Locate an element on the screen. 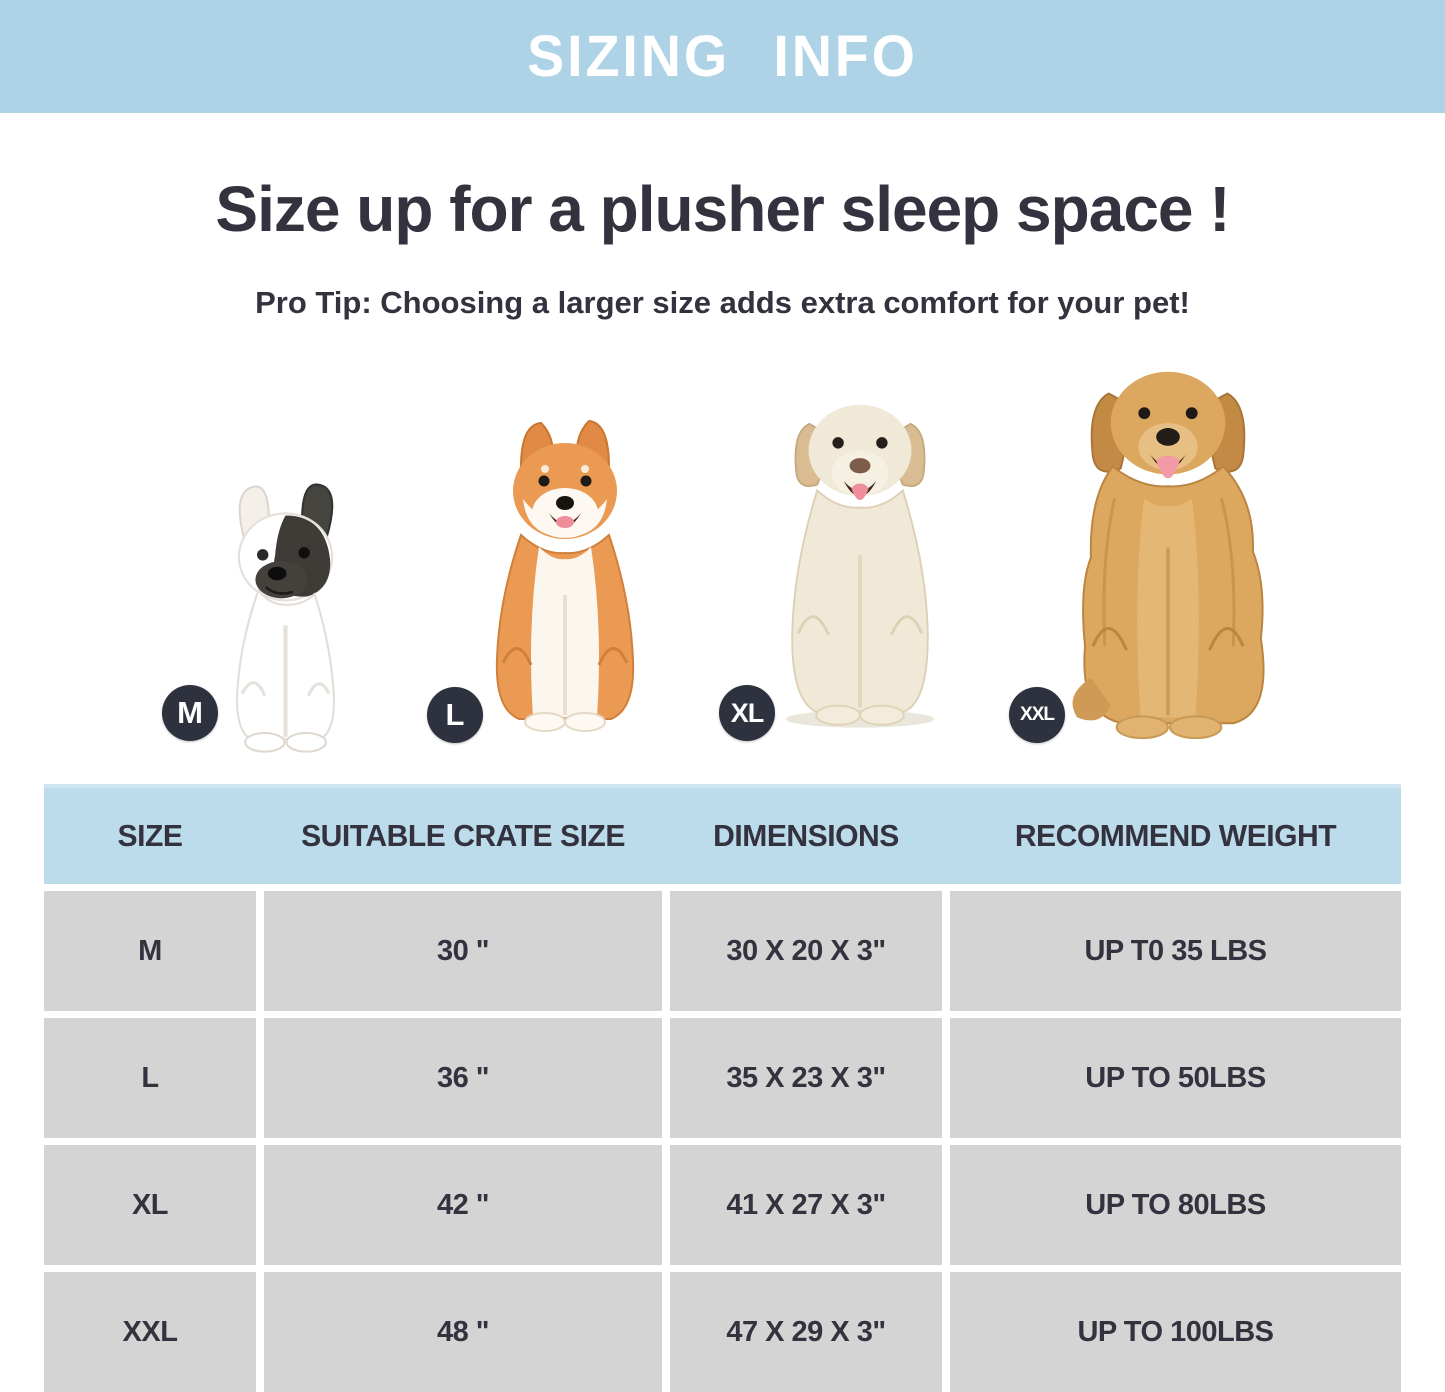  golden-retriever-image is located at coordinates (1168, 547).